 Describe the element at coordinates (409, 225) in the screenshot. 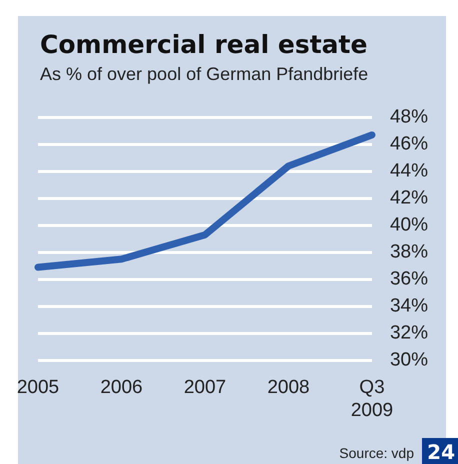

I see `y-tick-label: 40%` at that location.